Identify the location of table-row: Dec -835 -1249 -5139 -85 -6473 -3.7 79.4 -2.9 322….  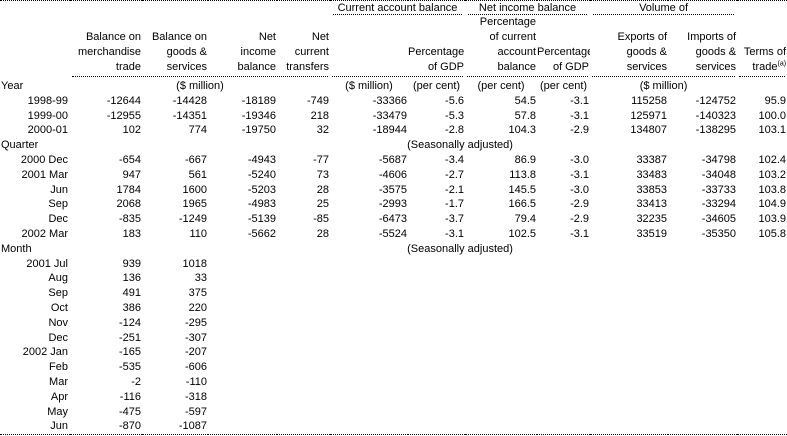
(393, 219).